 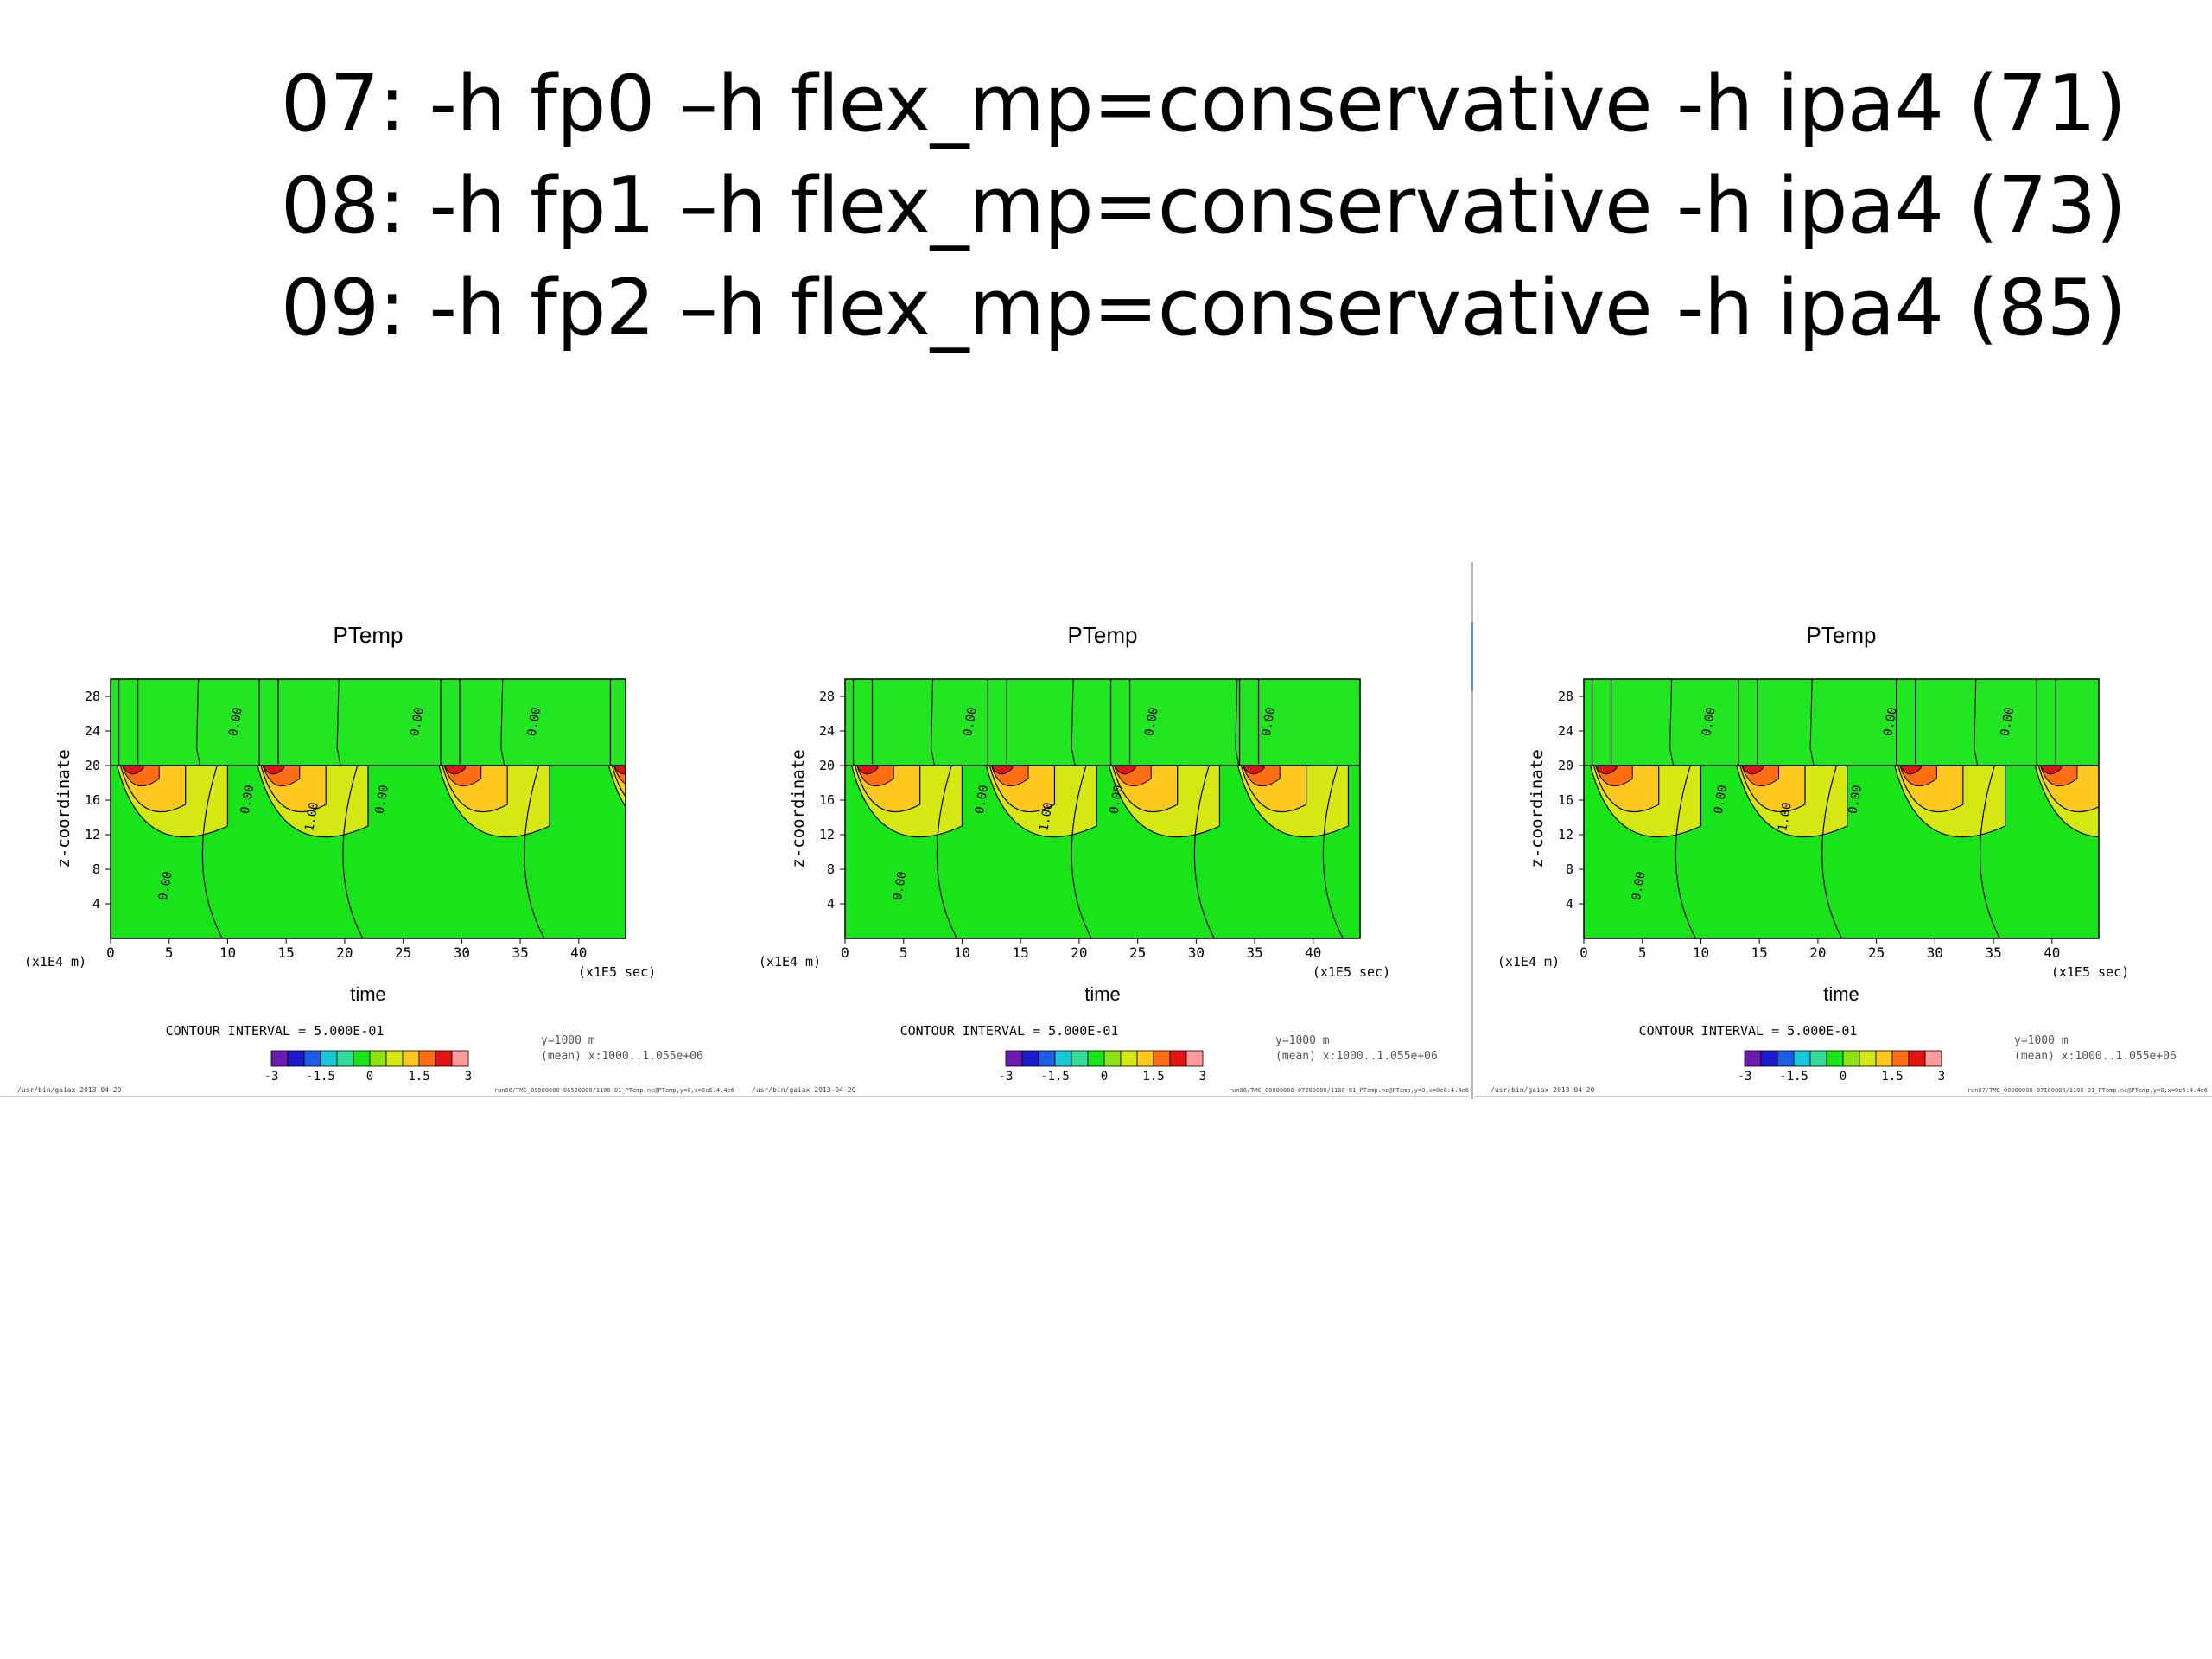 I want to click on screenshot-baseline-right, so click(x=1843, y=1096).